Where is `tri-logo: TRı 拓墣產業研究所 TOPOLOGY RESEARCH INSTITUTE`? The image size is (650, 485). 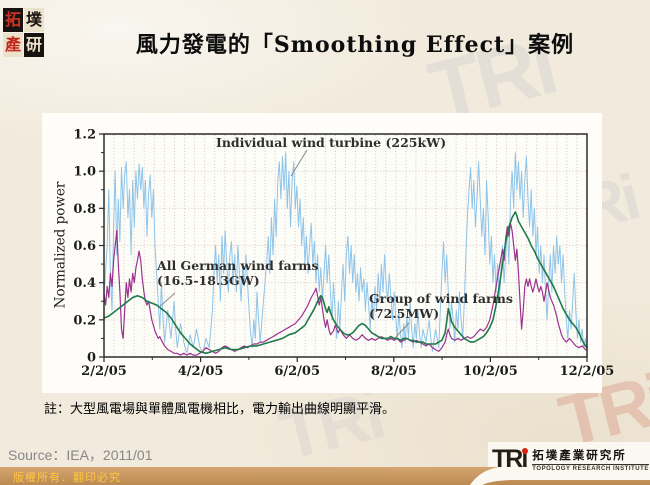 tri-logo: TRı 拓墣產業研究所 TOPOLOGY RESEARCH INSTITUTE is located at coordinates (570, 462).